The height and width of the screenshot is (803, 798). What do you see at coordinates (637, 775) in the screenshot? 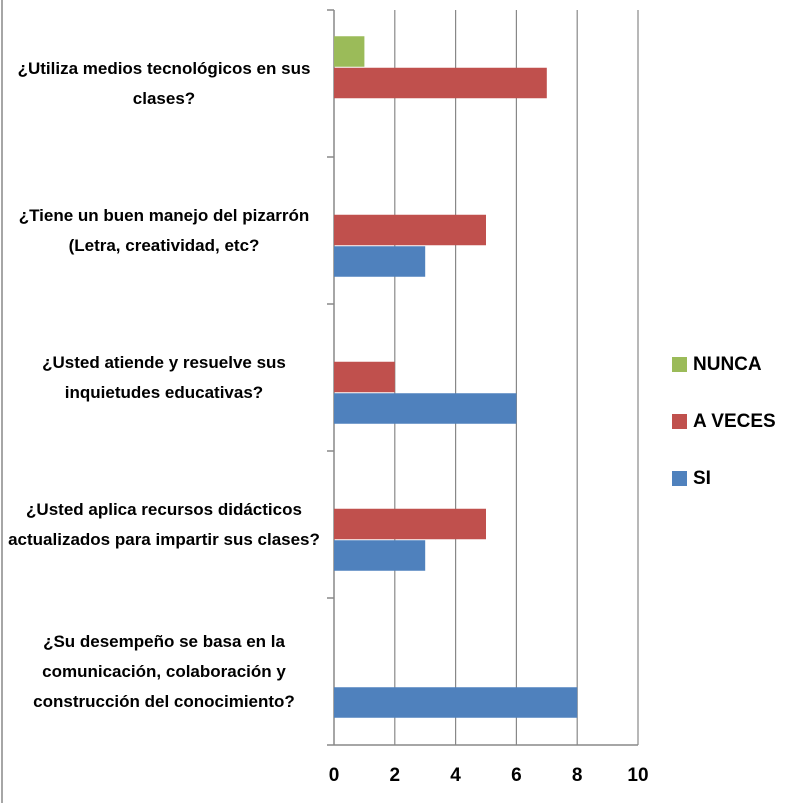
I see `x-tick-label: 10` at bounding box center [637, 775].